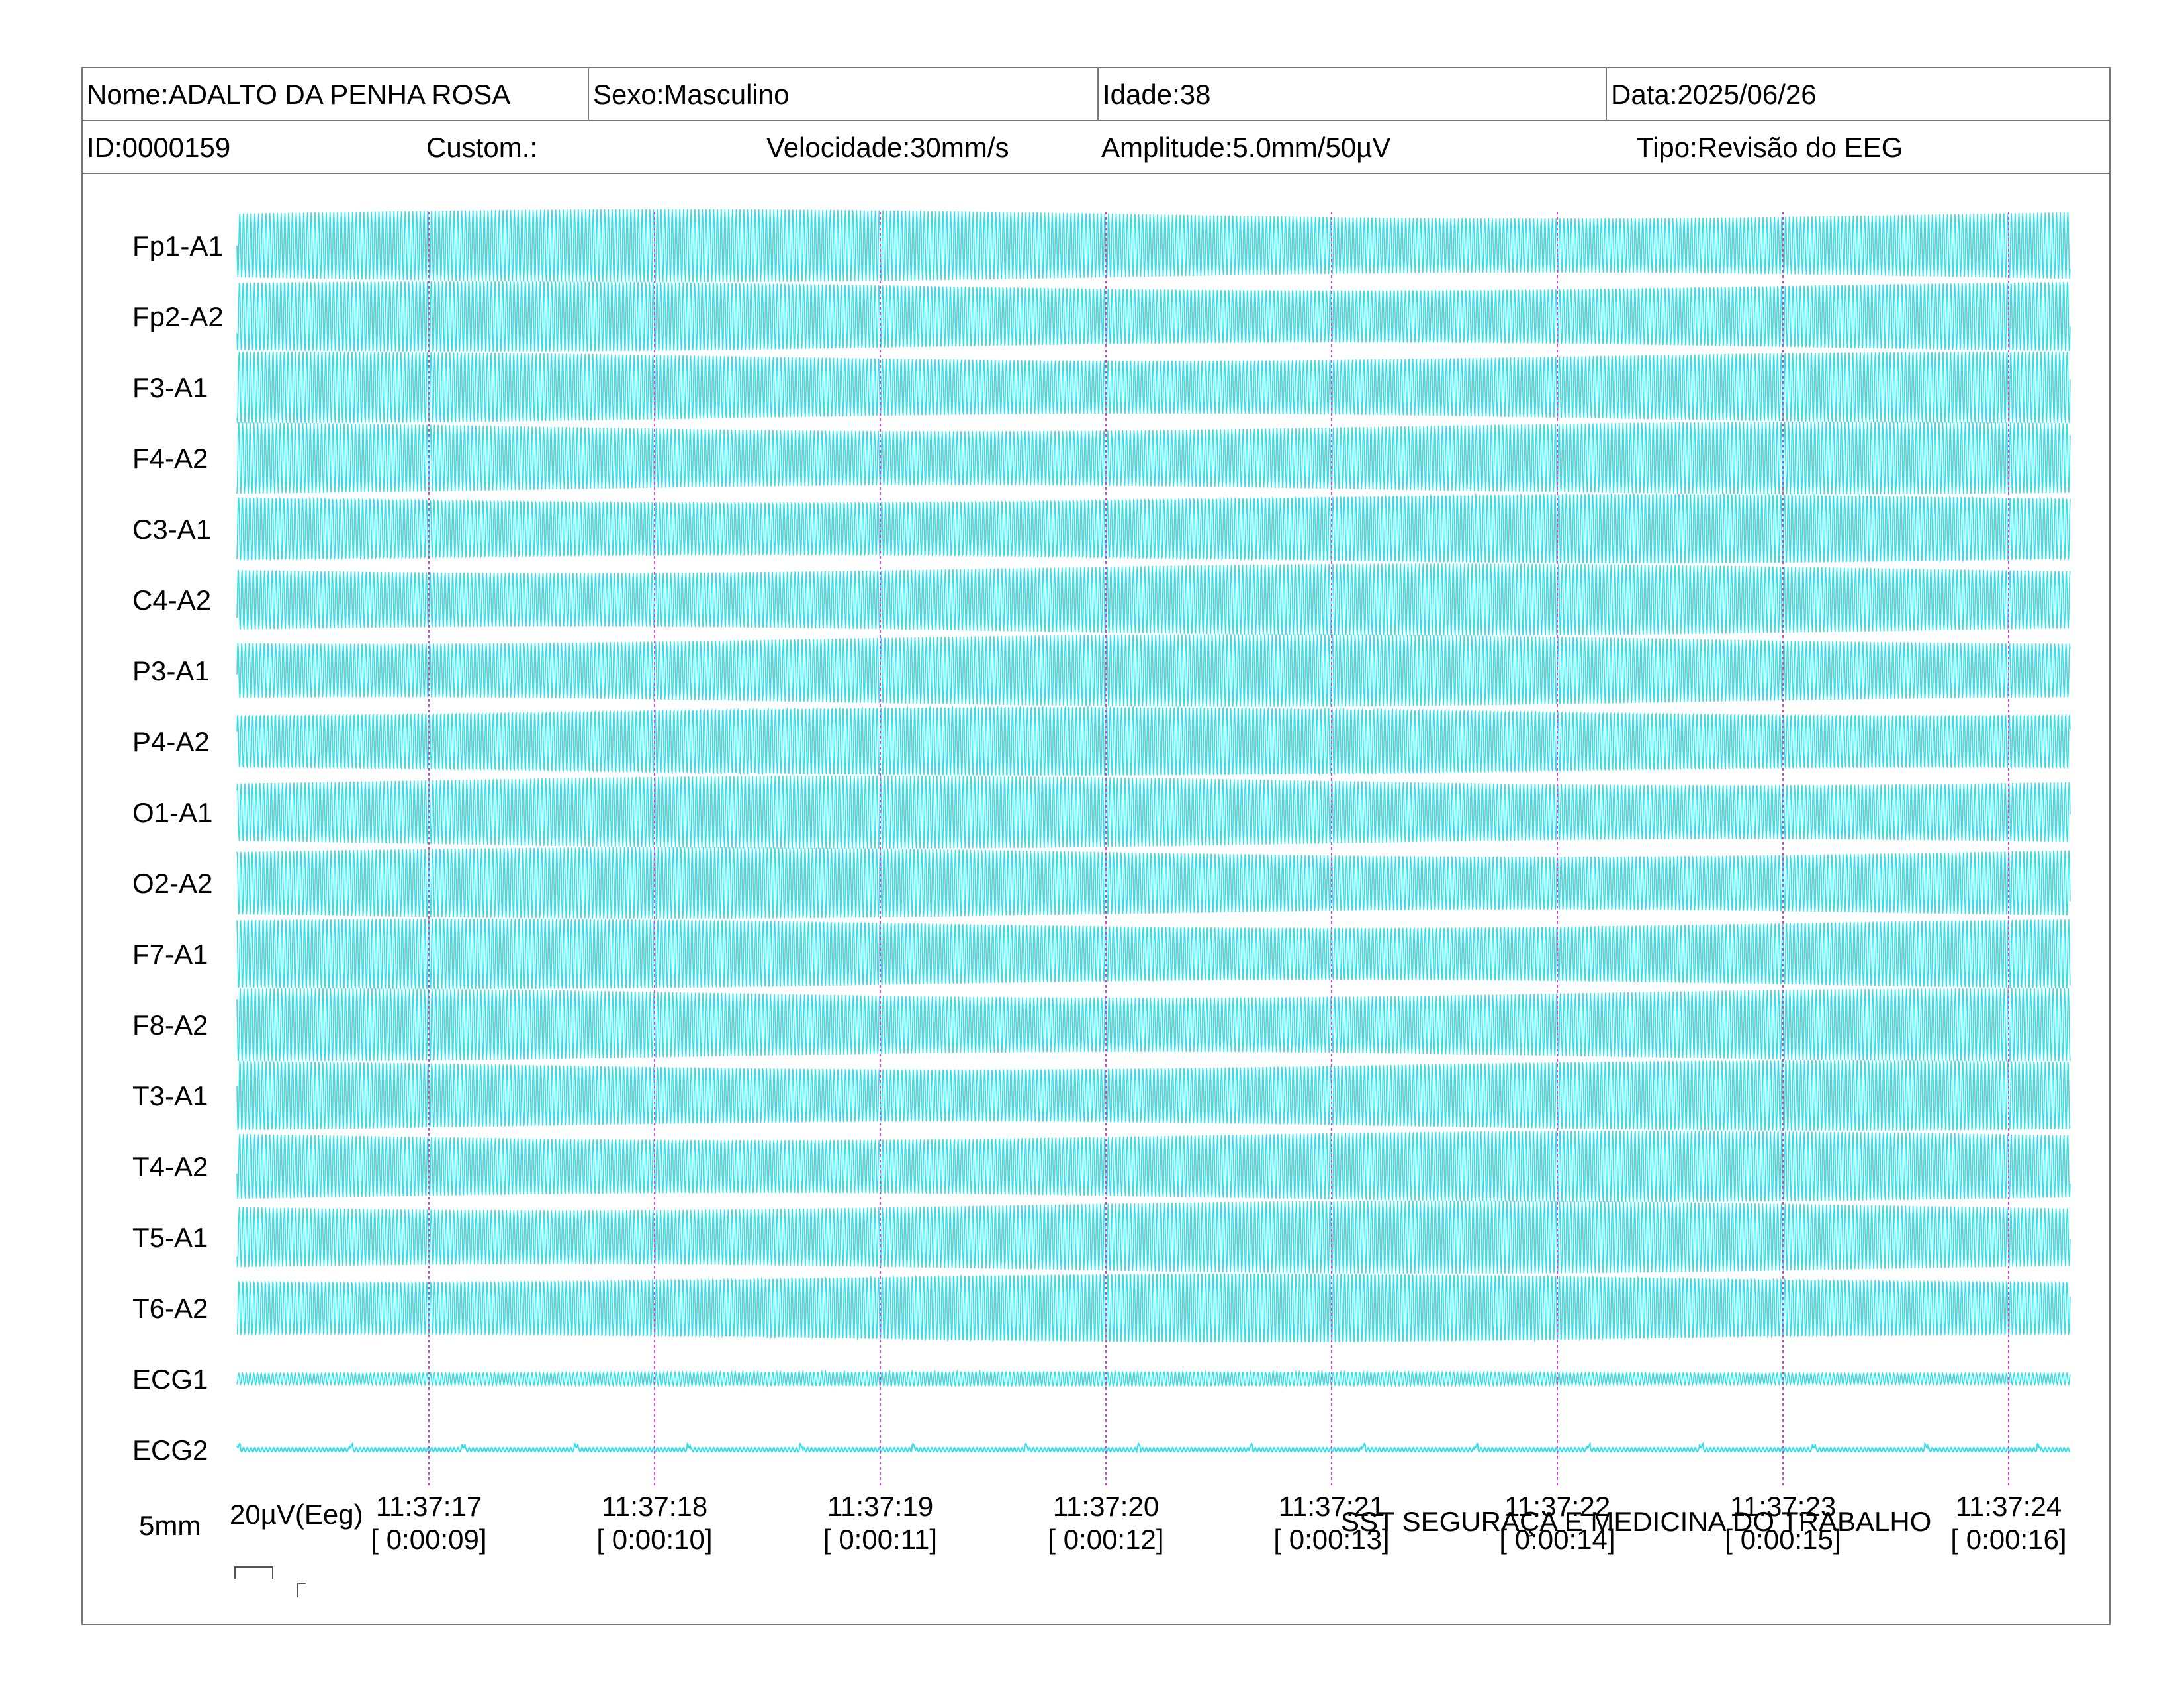  What do you see at coordinates (170, 1025) in the screenshot?
I see `channel-label: F8-A2` at bounding box center [170, 1025].